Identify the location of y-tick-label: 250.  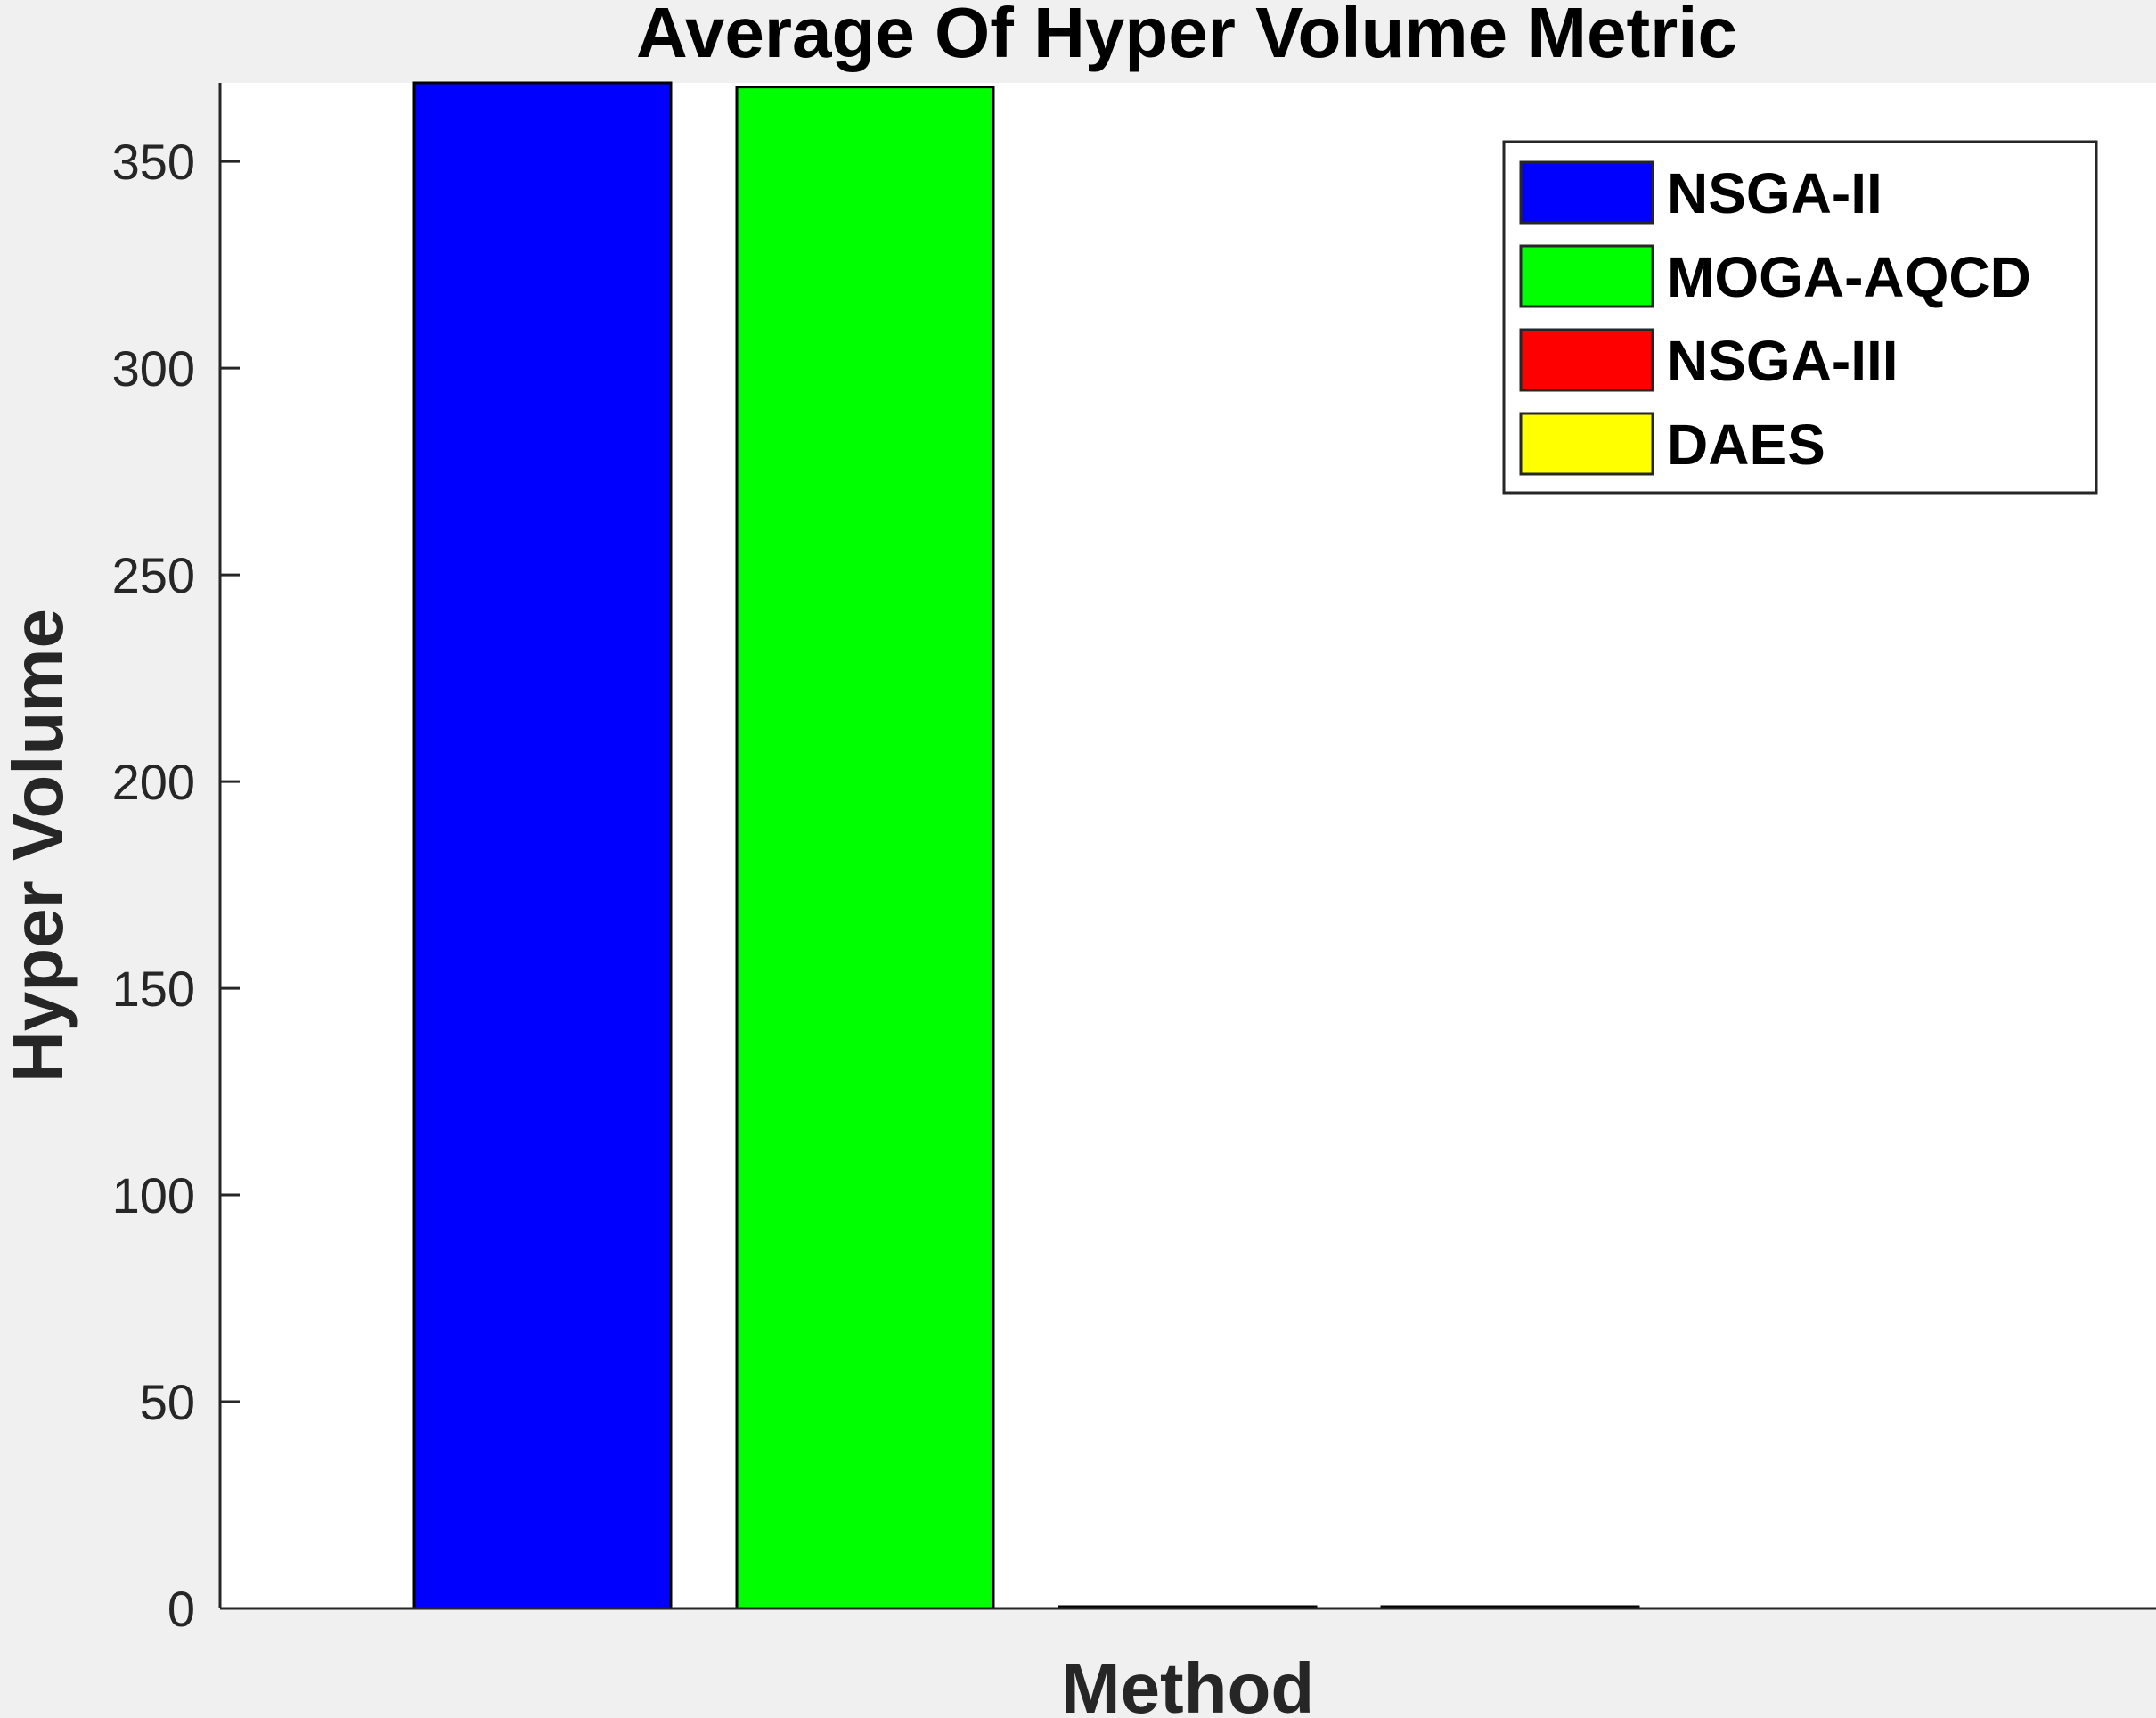
(153, 575).